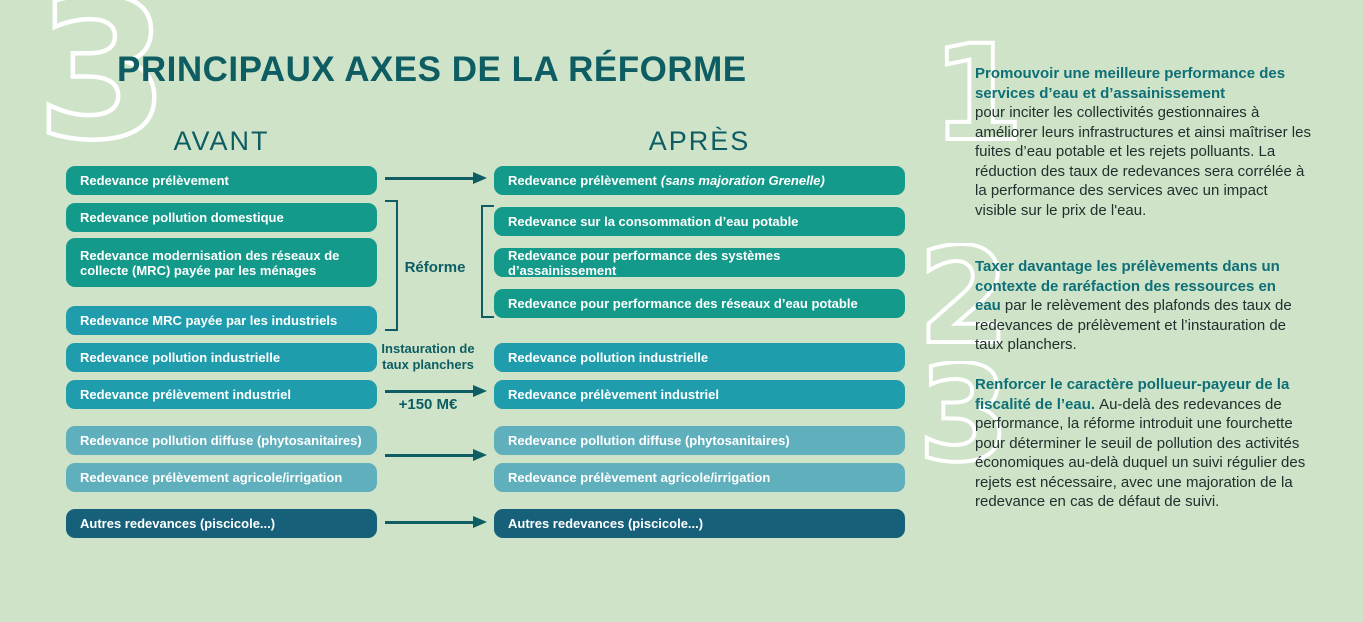  I want to click on pill-label: Redevance pollution domestique, so click(182, 217).